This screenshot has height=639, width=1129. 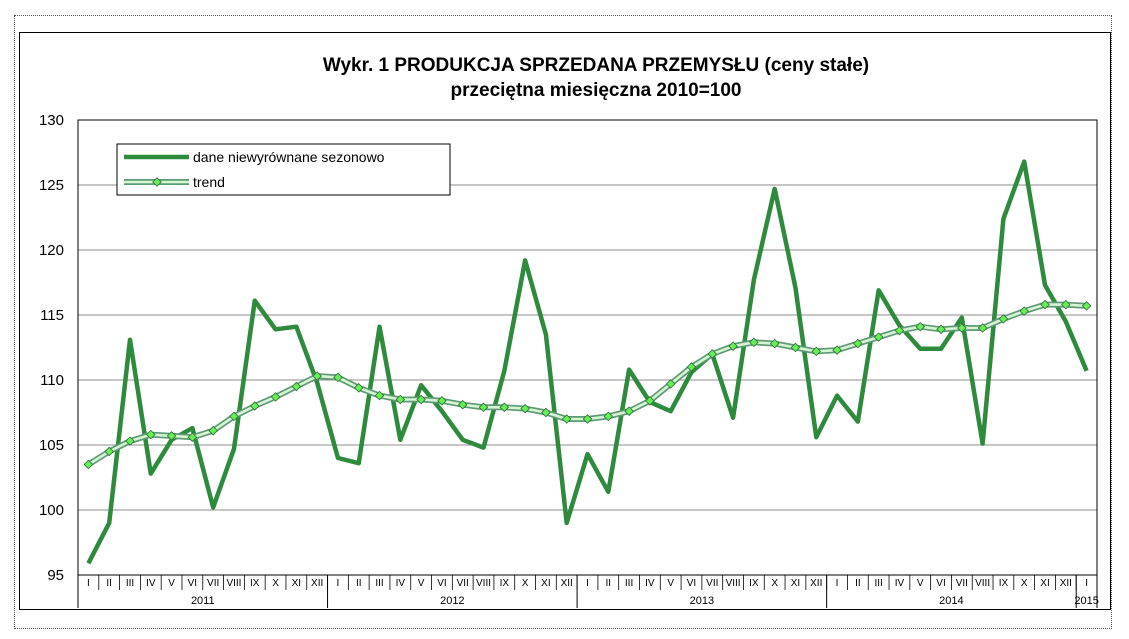 What do you see at coordinates (733, 583) in the screenshot?
I see `x-tick-label: VIII` at bounding box center [733, 583].